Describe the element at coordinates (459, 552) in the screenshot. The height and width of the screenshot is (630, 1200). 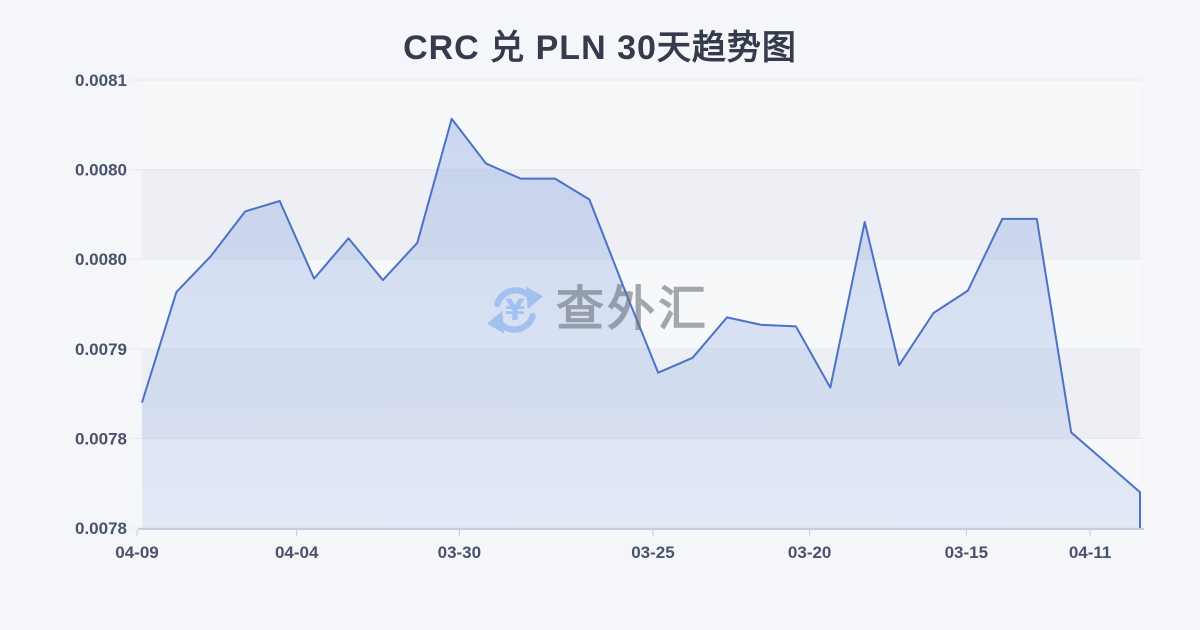
I see `x-axis-label: 03-30` at that location.